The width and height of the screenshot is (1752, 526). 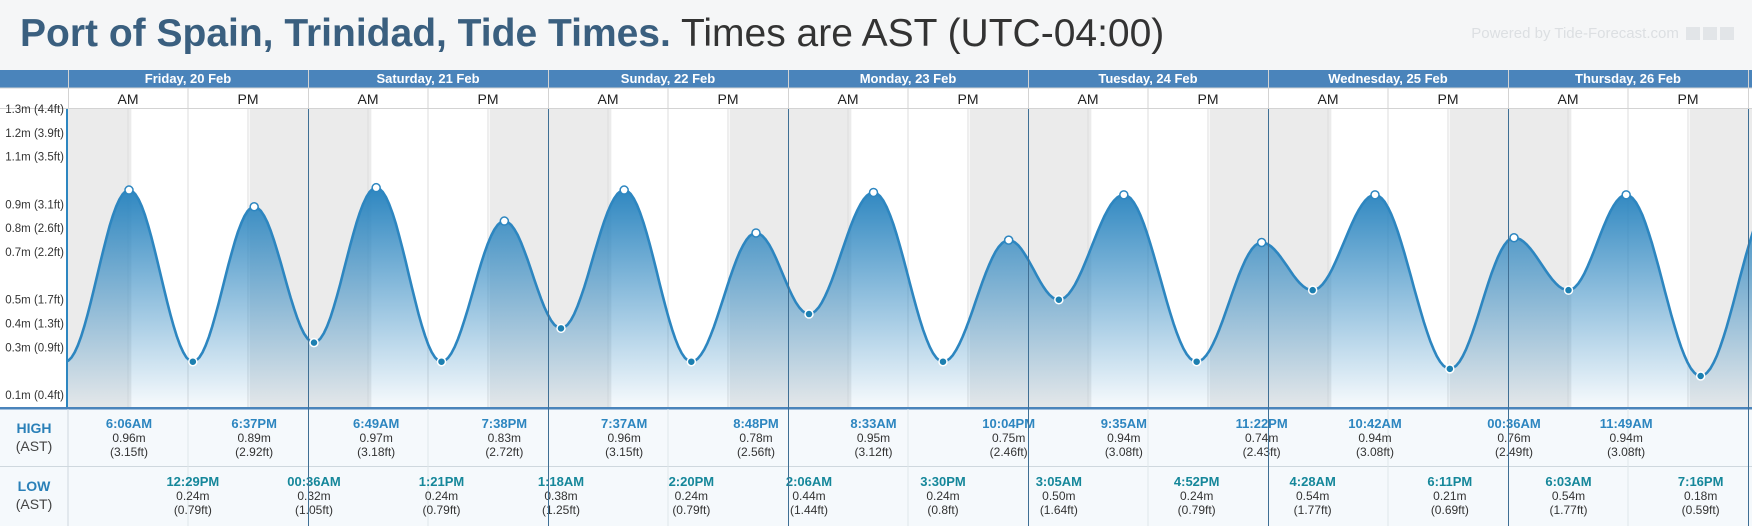 I want to click on tide-height-m: 0.78m, so click(x=755, y=438).